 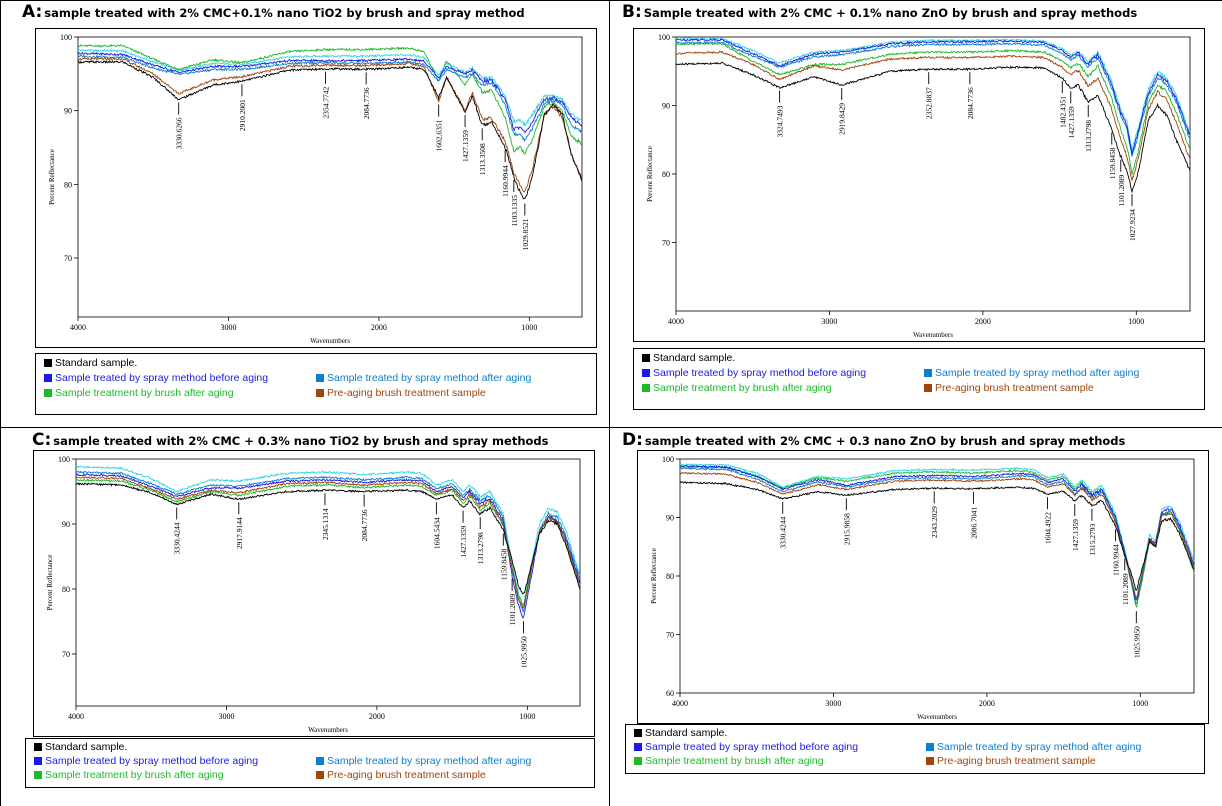 I want to click on peak-label-2915-9858: 2915.9858, so click(x=846, y=529).